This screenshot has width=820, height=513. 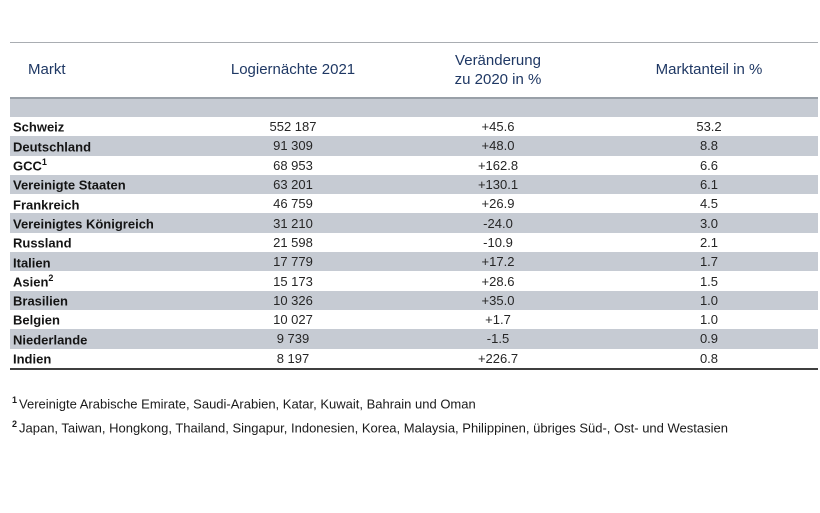 What do you see at coordinates (709, 339) in the screenshot?
I see `share-value-cell: 0.9` at bounding box center [709, 339].